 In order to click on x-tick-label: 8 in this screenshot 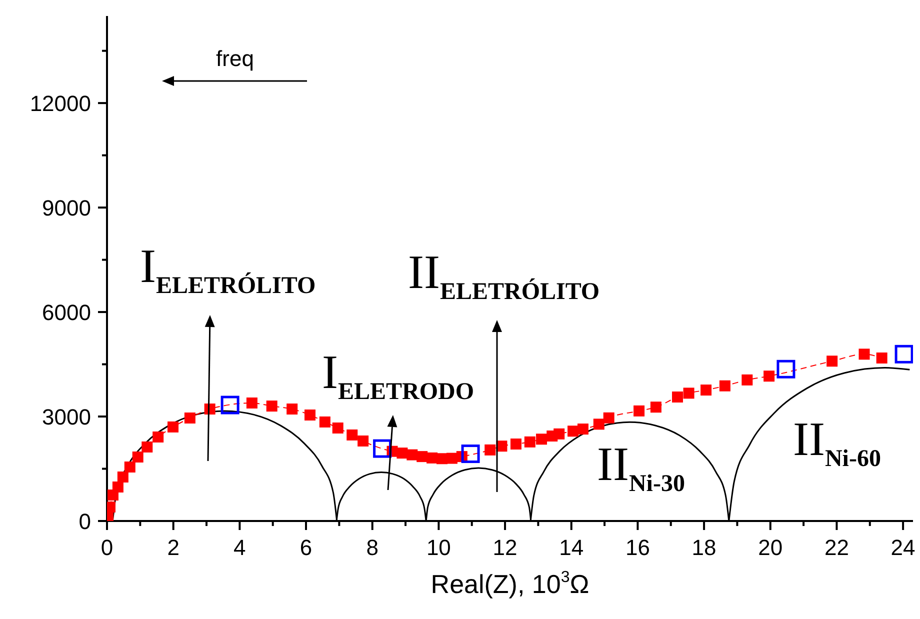, I will do `click(372, 547)`.